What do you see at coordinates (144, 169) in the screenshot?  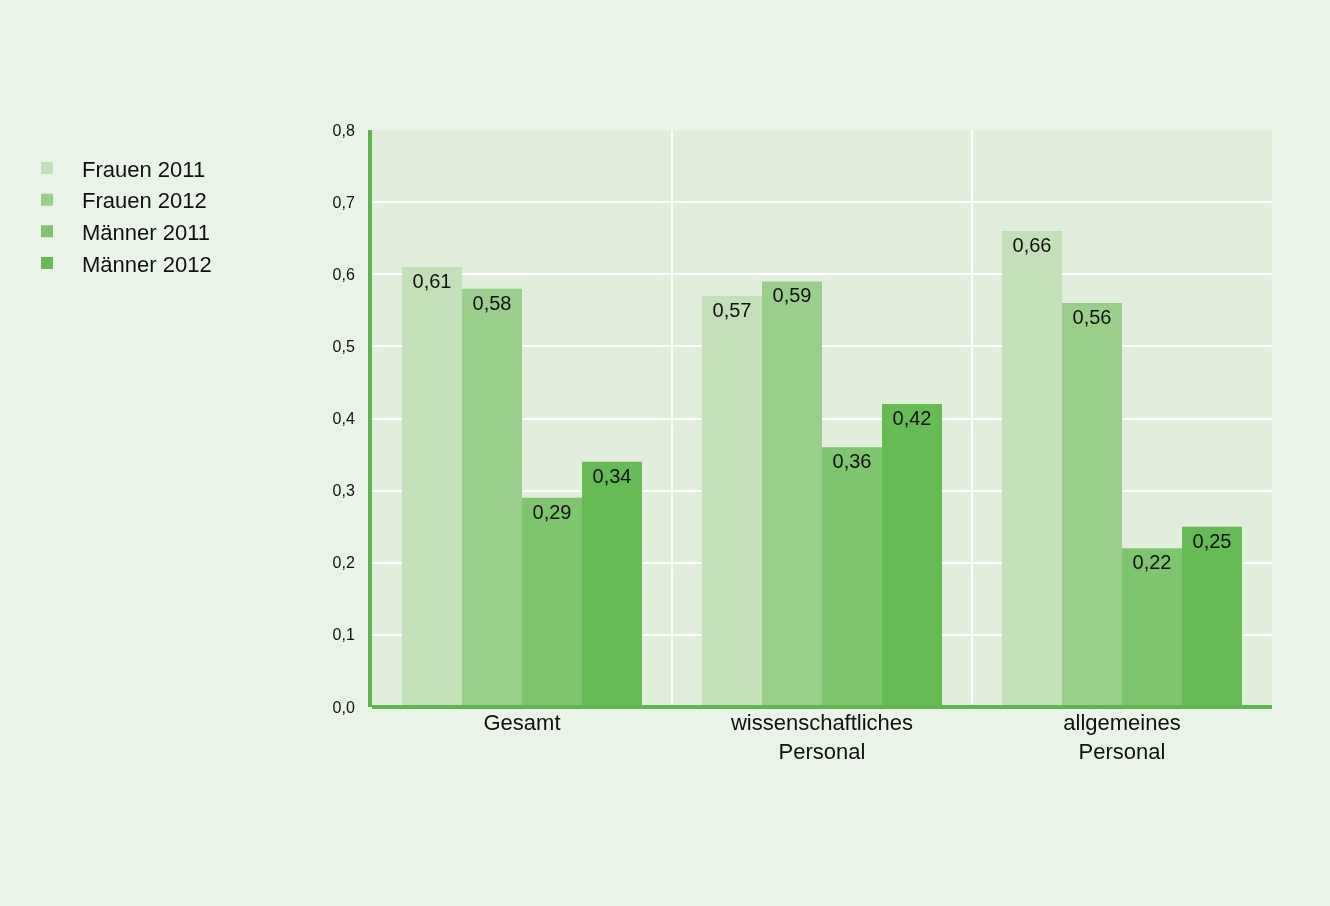 I see `legend-label: Frauen 2011` at bounding box center [144, 169].